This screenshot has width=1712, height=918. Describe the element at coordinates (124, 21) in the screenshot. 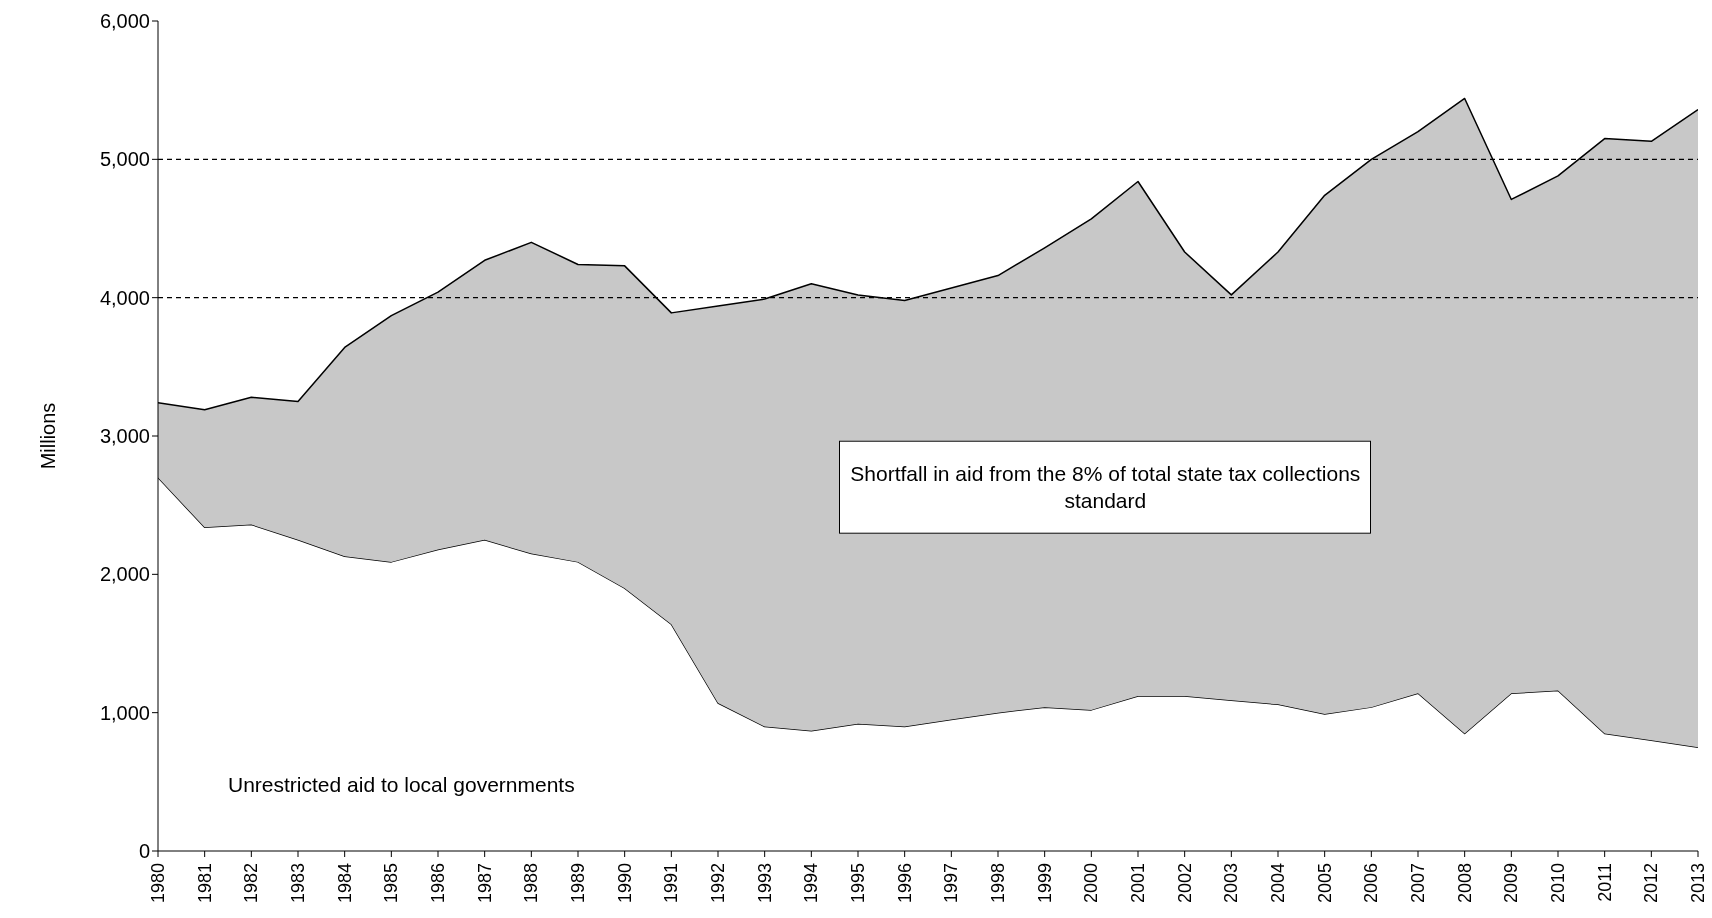

I see `y-tick-label: 6,000` at that location.